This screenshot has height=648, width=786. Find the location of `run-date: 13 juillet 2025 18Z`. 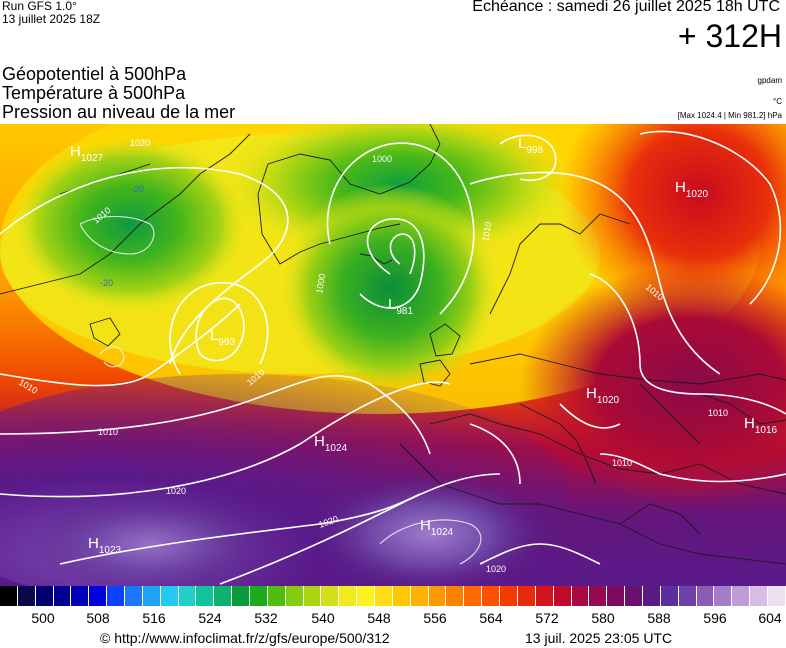

run-date: 13 juillet 2025 18Z is located at coordinates (51, 19).